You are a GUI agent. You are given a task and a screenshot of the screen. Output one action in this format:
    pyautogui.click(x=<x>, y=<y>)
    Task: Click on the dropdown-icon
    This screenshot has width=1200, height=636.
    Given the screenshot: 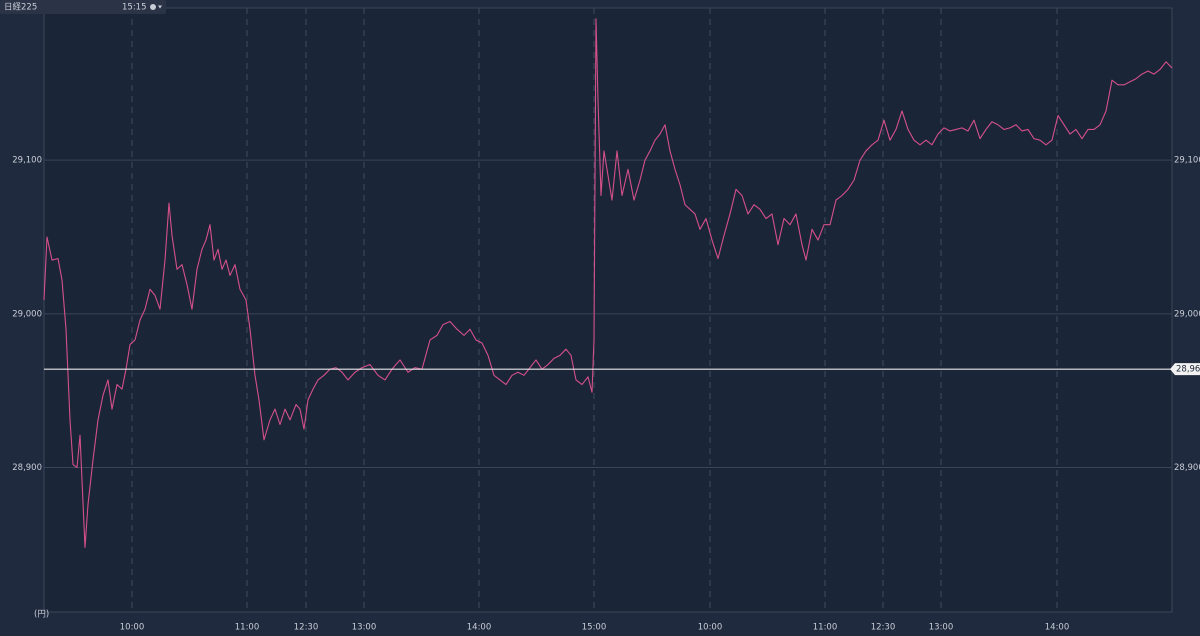 What is the action you would take?
    pyautogui.click(x=160, y=7)
    